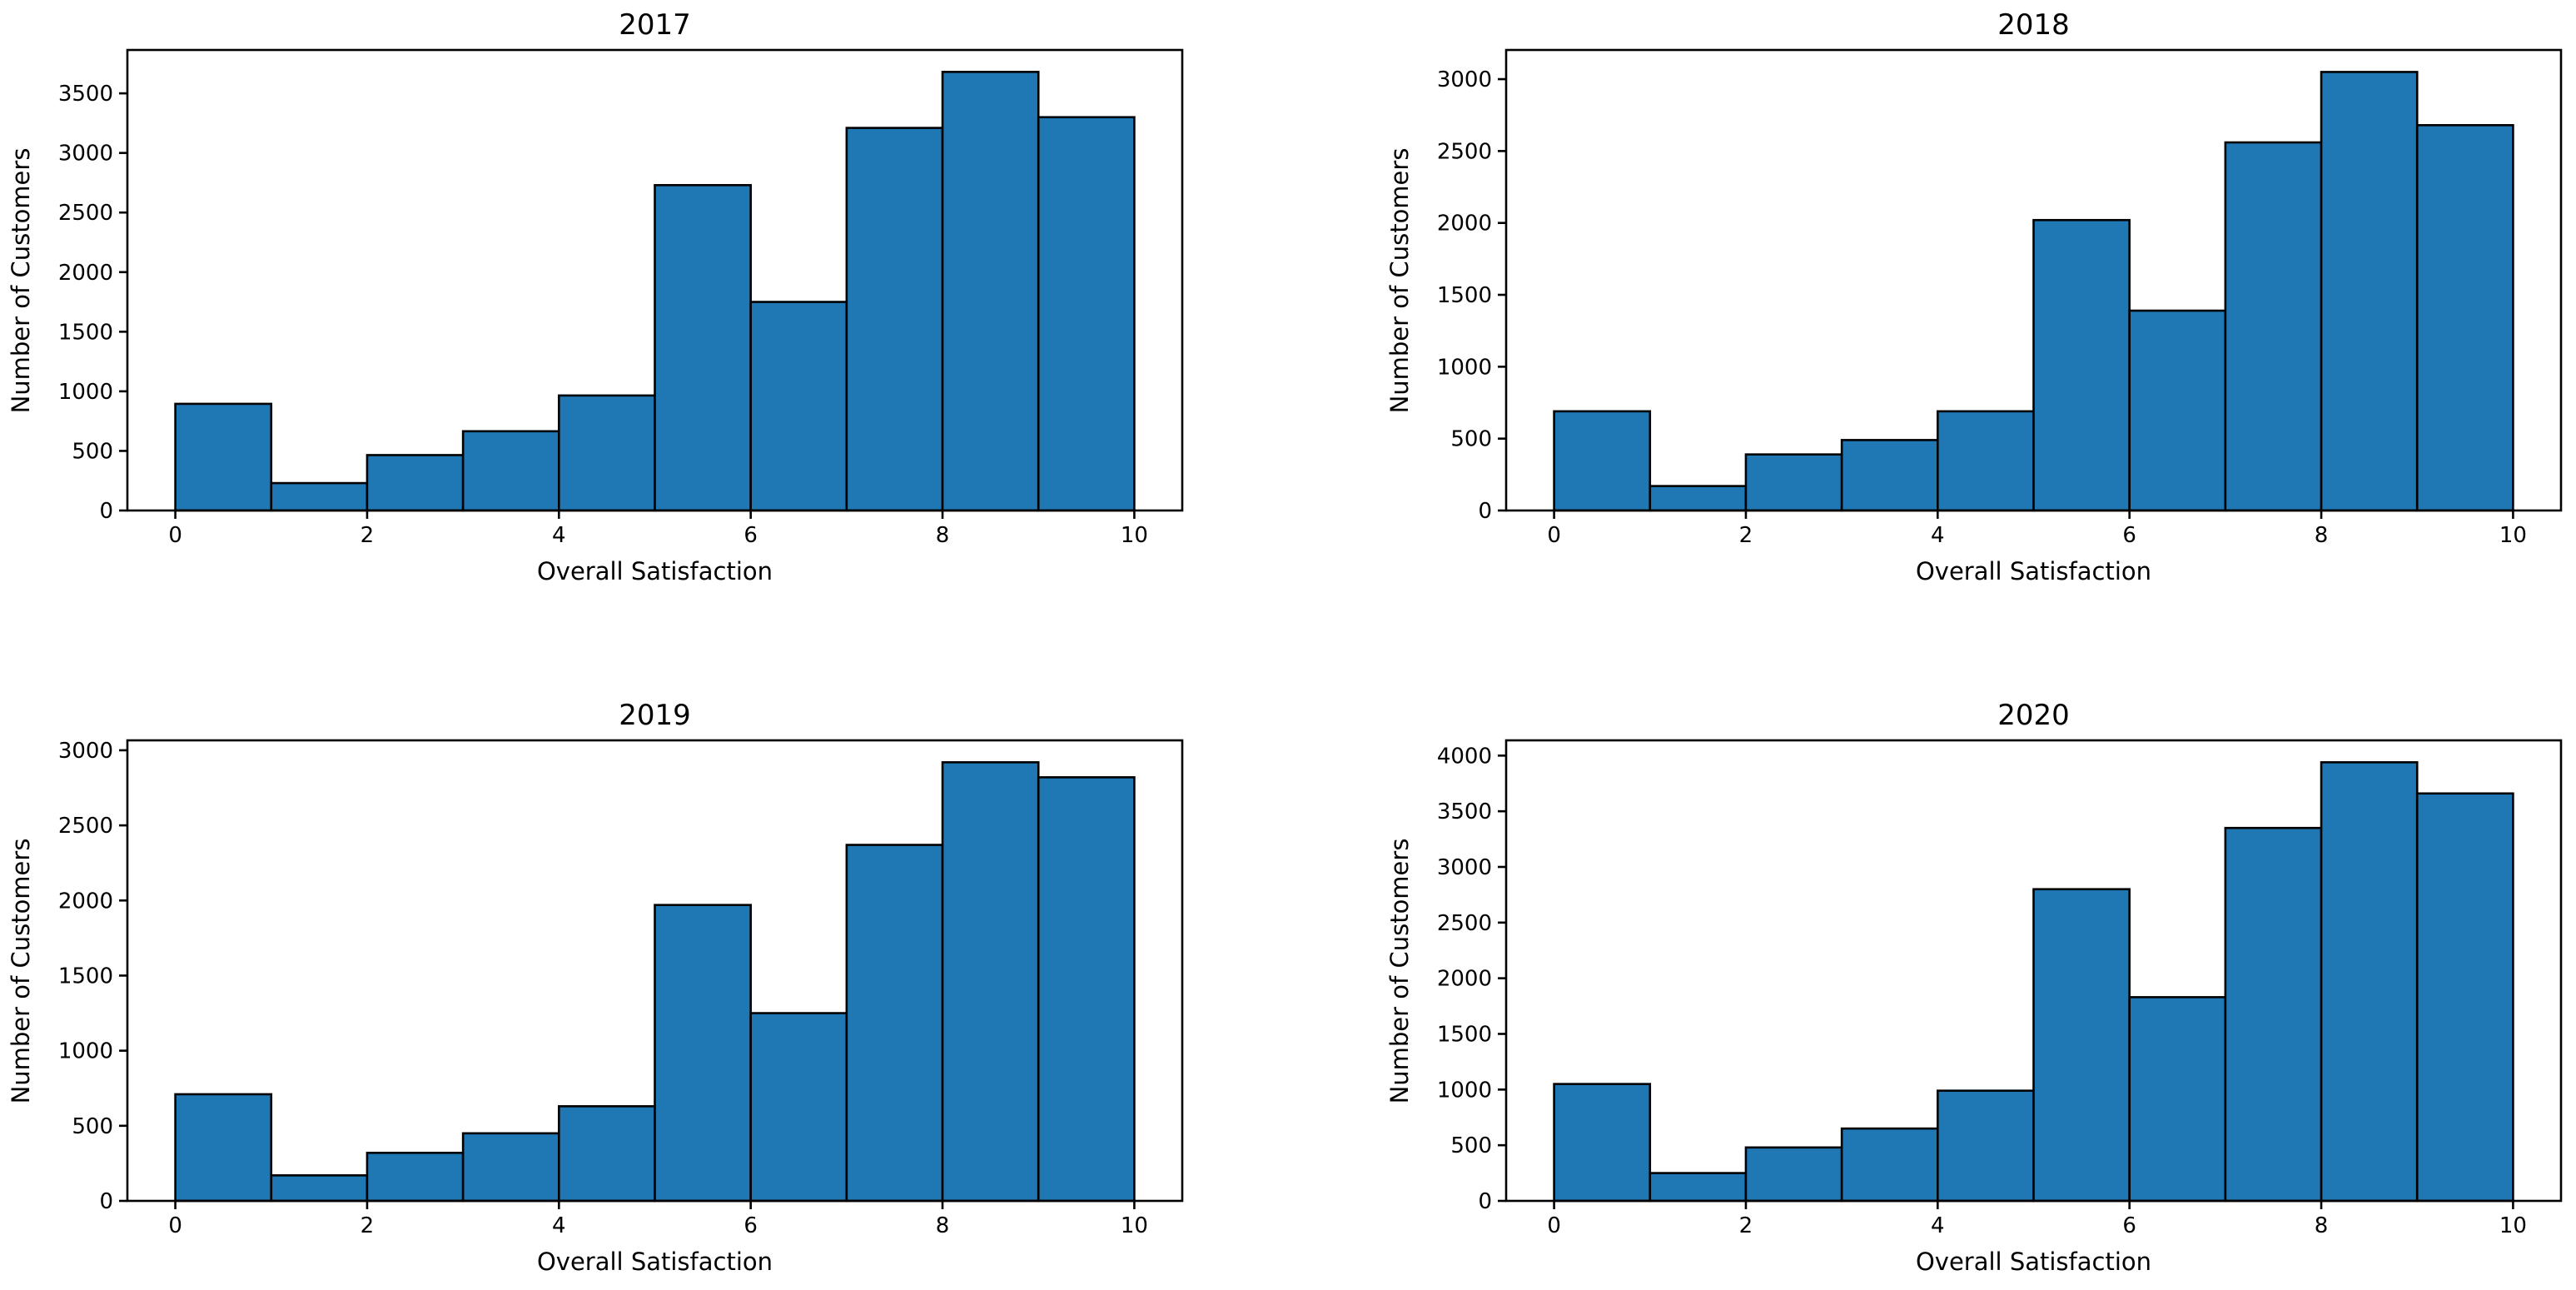 This screenshot has width=2576, height=1290. What do you see at coordinates (1399, 971) in the screenshot?
I see `y-axis-label-2020: Number of Customers` at bounding box center [1399, 971].